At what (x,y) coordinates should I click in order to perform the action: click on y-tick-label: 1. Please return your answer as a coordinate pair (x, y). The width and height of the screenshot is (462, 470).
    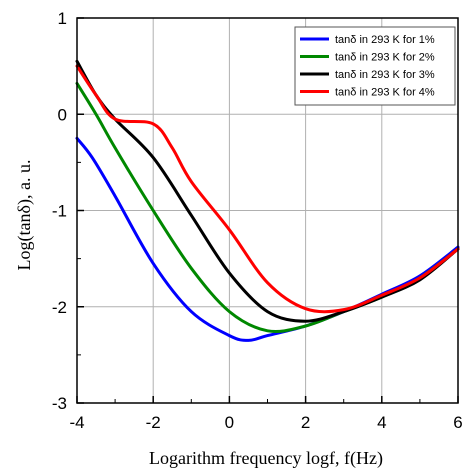
    Looking at the image, I should click on (62, 18).